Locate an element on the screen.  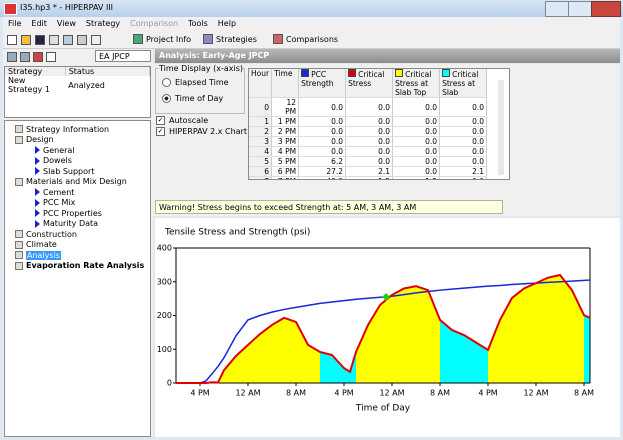
radio is located at coordinates (166, 98).